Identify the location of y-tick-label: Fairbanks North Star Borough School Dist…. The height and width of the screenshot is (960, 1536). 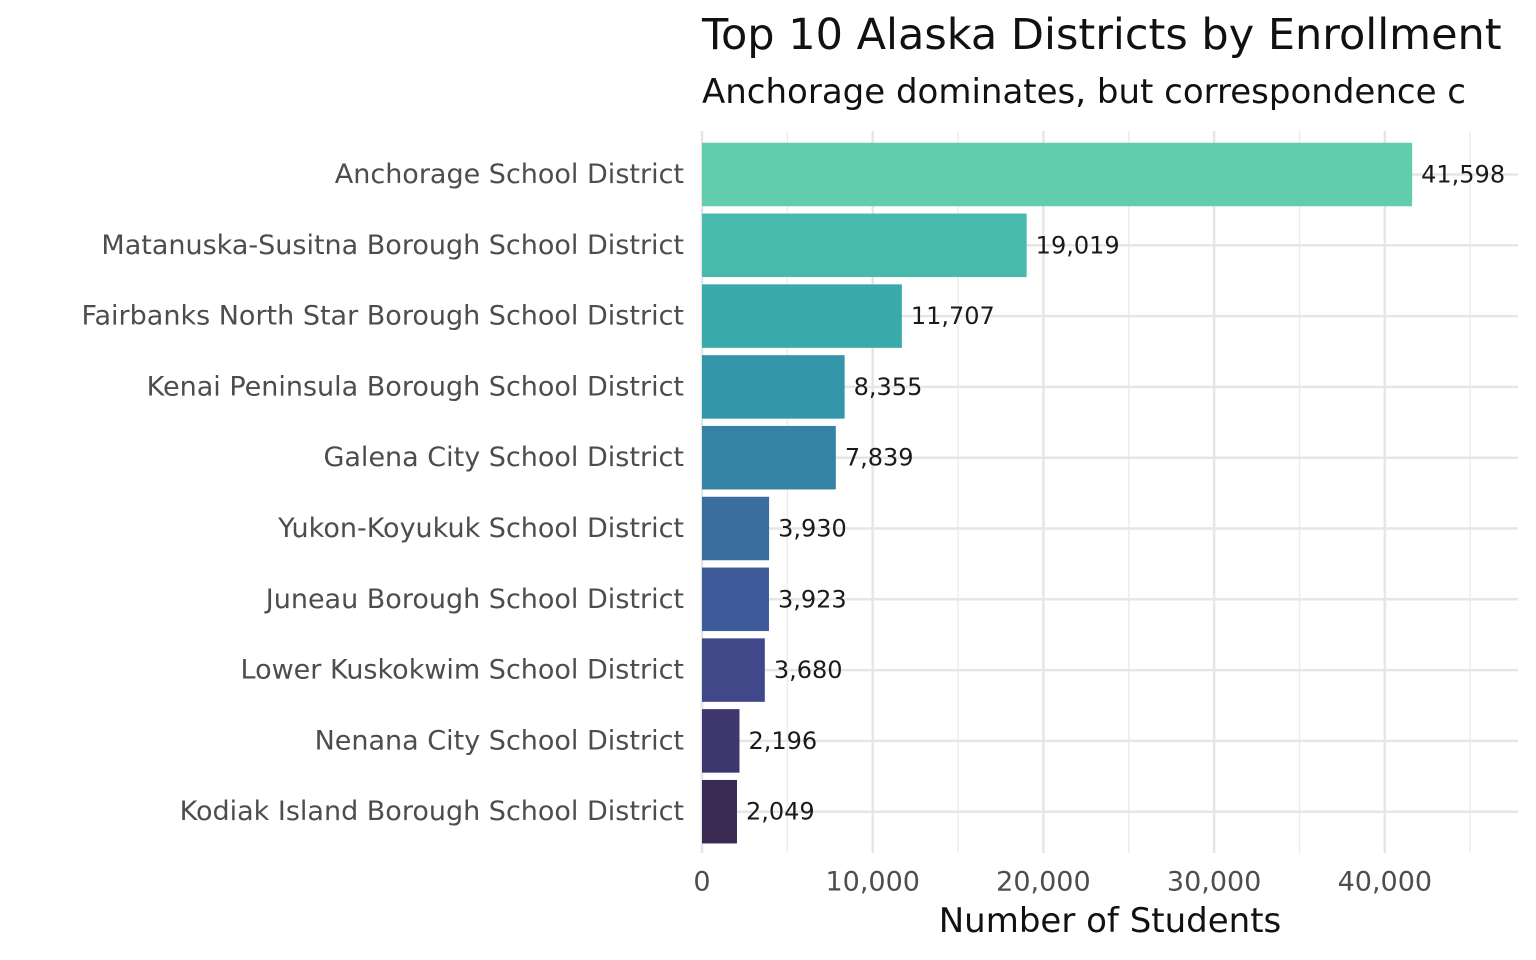
(382, 316).